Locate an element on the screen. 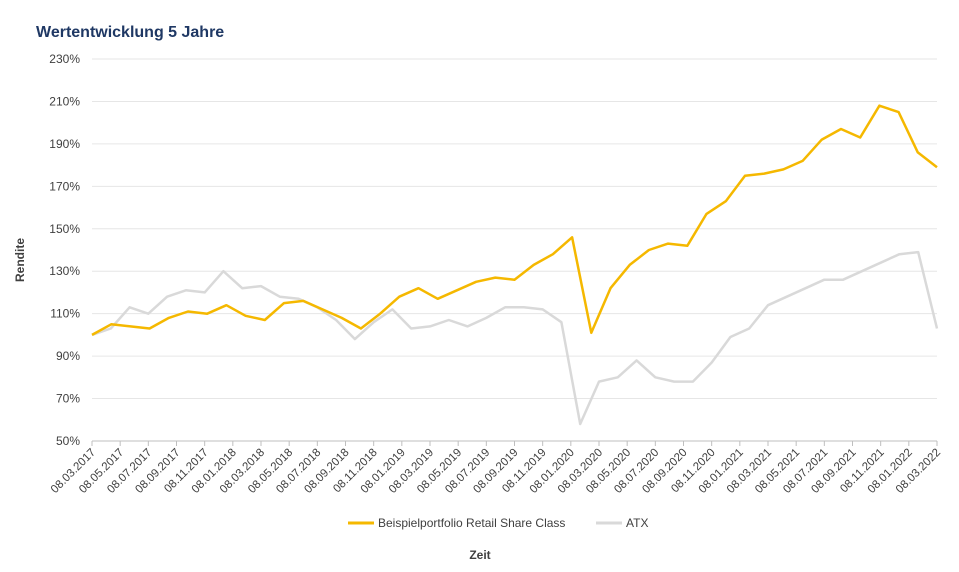  legend: Beispielportfolio Retail Share Class ATX is located at coordinates (498, 523).